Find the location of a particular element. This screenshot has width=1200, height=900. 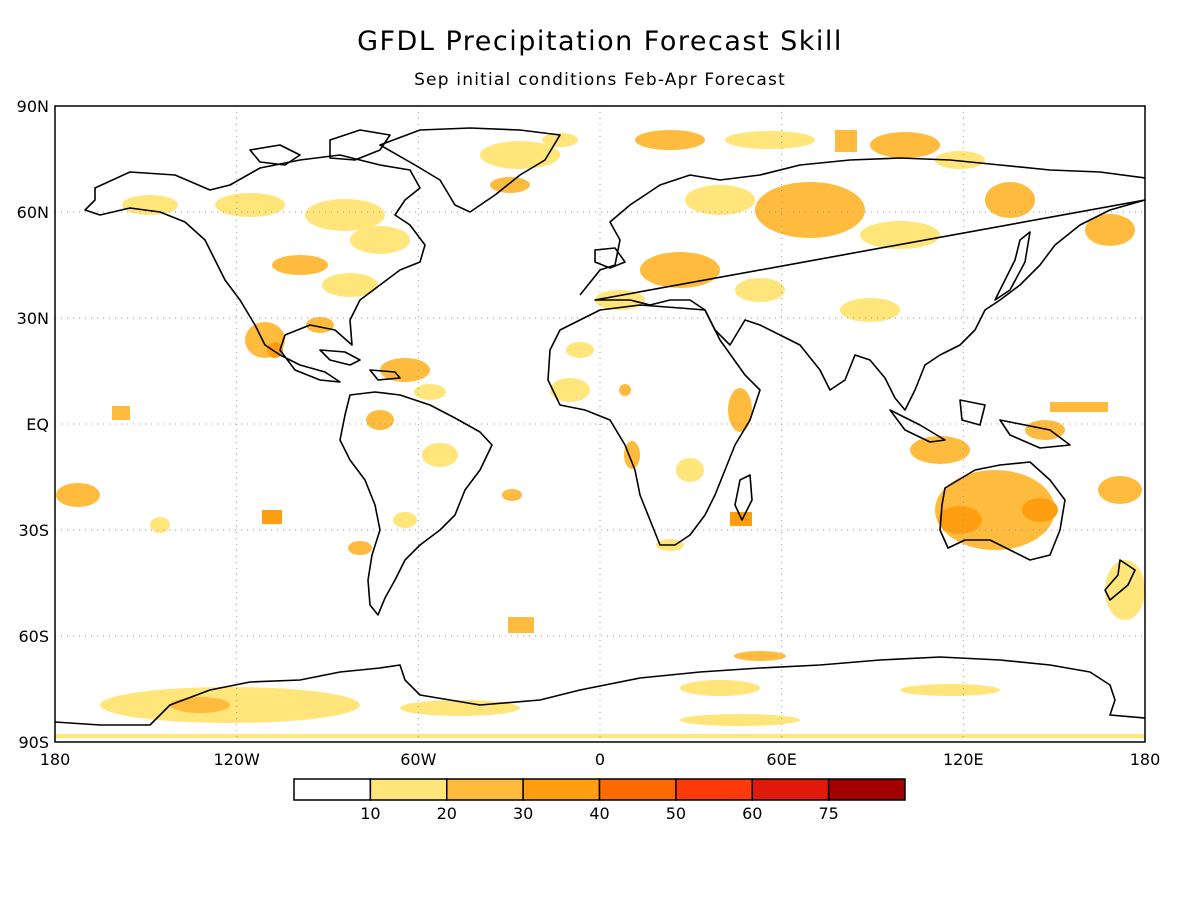

legend-label: 40 is located at coordinates (599, 813).